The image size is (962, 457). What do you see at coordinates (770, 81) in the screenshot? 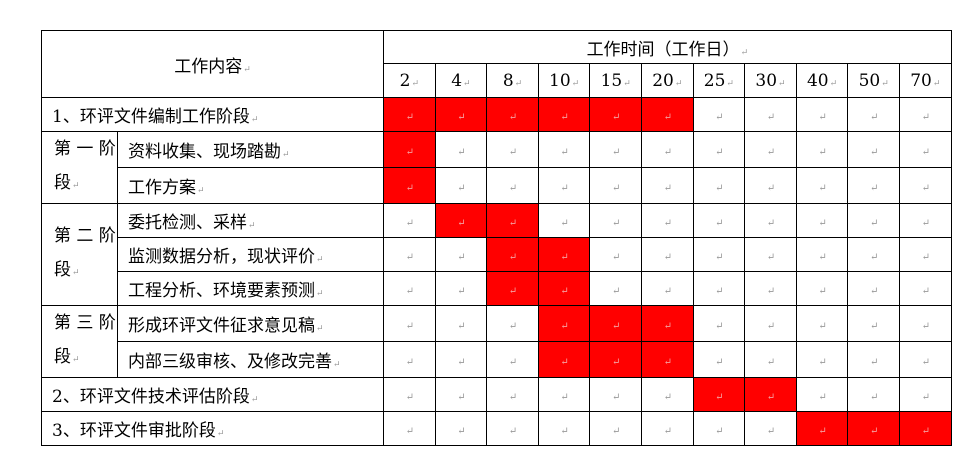
I see `day-header-text: 30` at bounding box center [770, 81].